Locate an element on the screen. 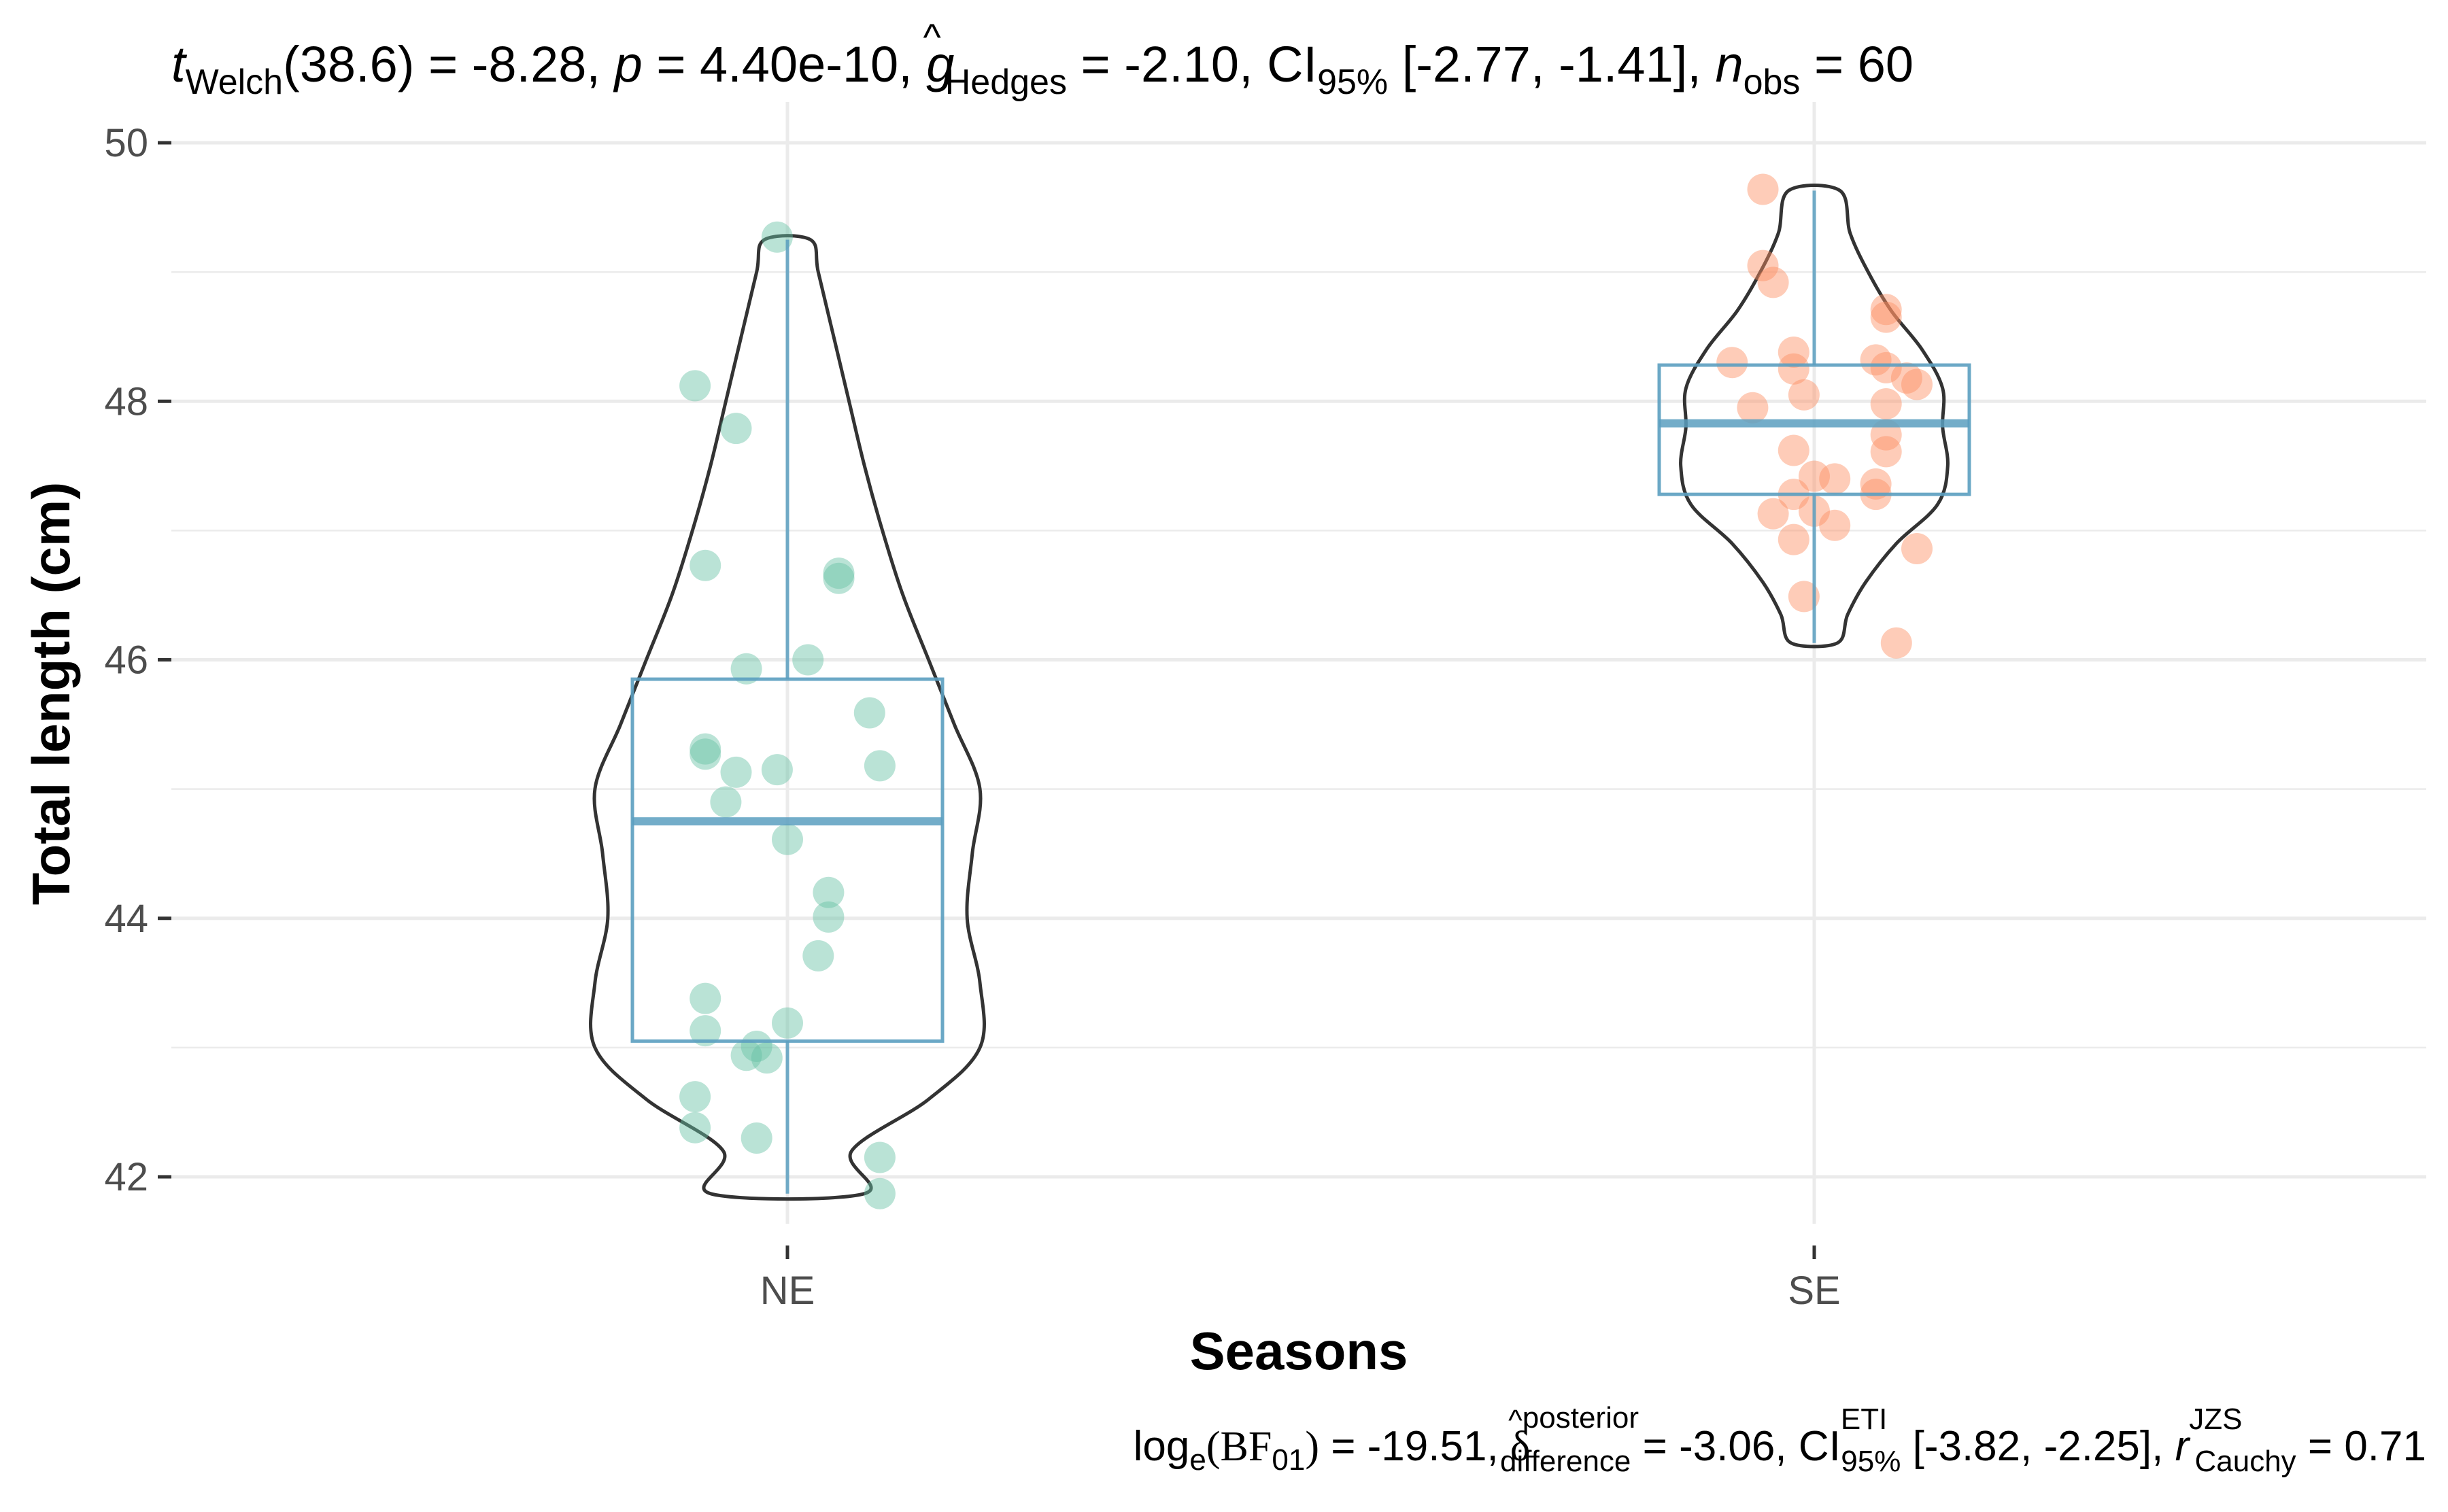 This screenshot has width=2448, height=1512. subtitle-g-val: = -2.10, is located at coordinates (1167, 64).